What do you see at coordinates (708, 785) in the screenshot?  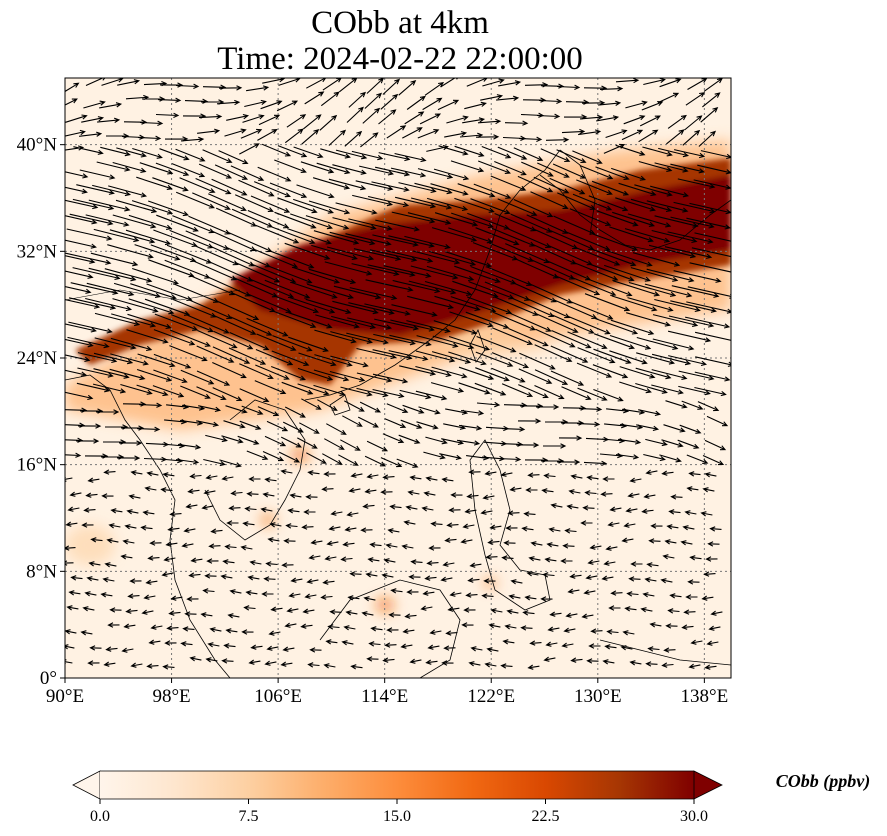 I see `colorbar-extend-high` at bounding box center [708, 785].